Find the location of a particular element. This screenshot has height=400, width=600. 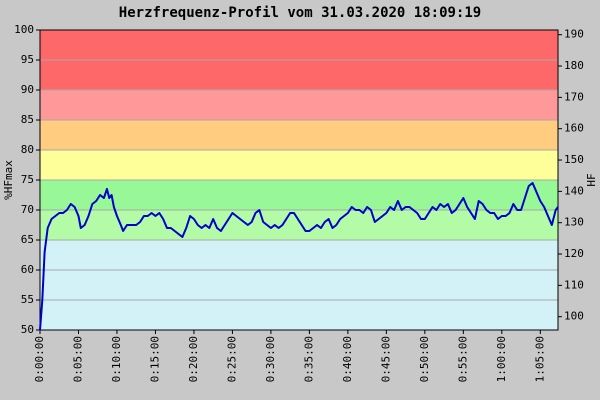

y2-tick-label: 180 is located at coordinates (574, 65).